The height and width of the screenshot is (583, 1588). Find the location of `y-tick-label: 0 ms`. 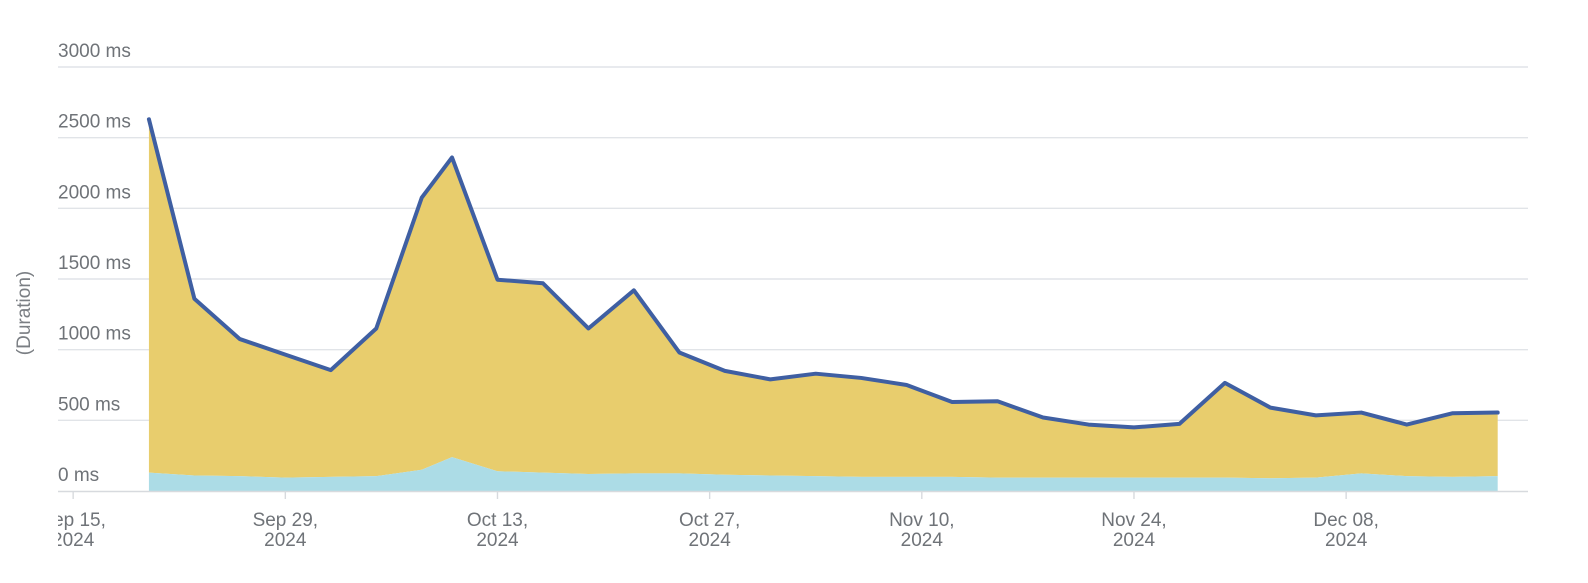

y-tick-label: 0 ms is located at coordinates (78, 475).